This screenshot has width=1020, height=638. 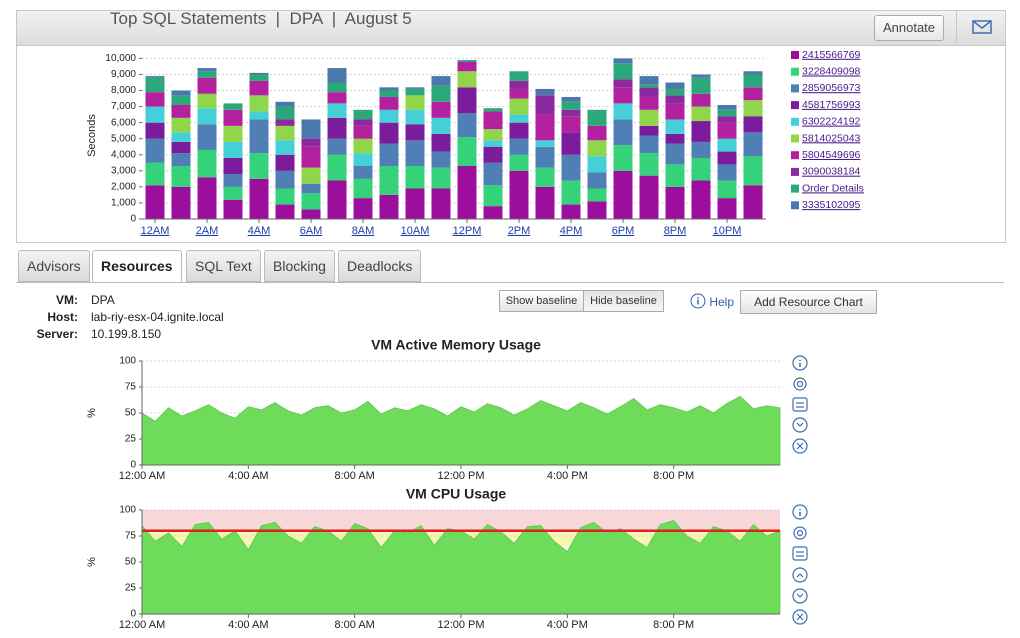 I want to click on annotate-button: Annotate, so click(x=909, y=28).